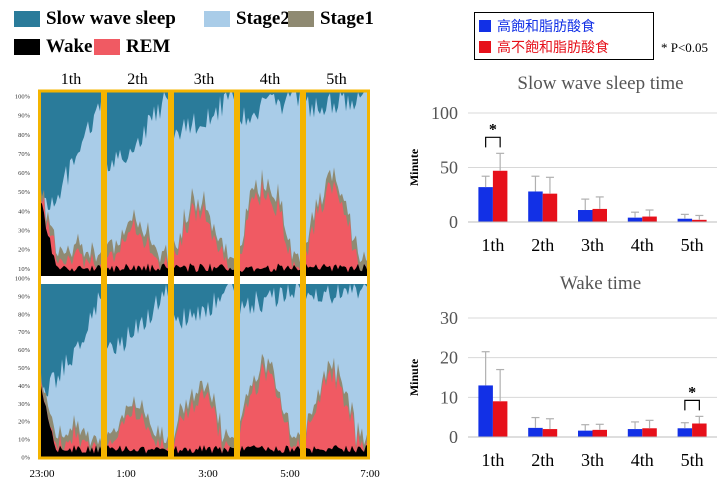 Image resolution: width=722 pixels, height=481 pixels. What do you see at coordinates (370, 474) in the screenshot?
I see `x-tick-label: 7:00` at bounding box center [370, 474].